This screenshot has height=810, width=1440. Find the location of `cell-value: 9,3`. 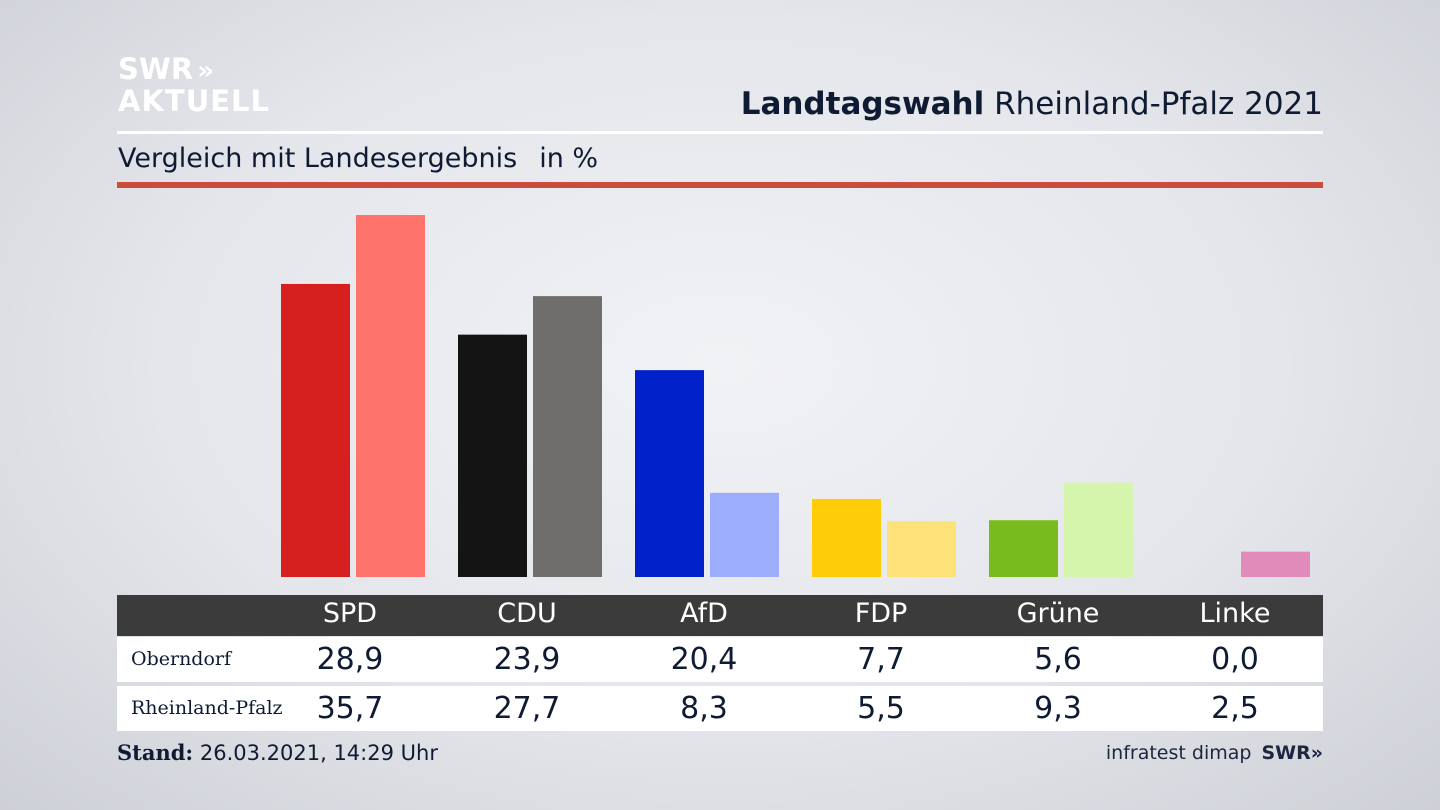

cell-value: 9,3 is located at coordinates (1058, 708).